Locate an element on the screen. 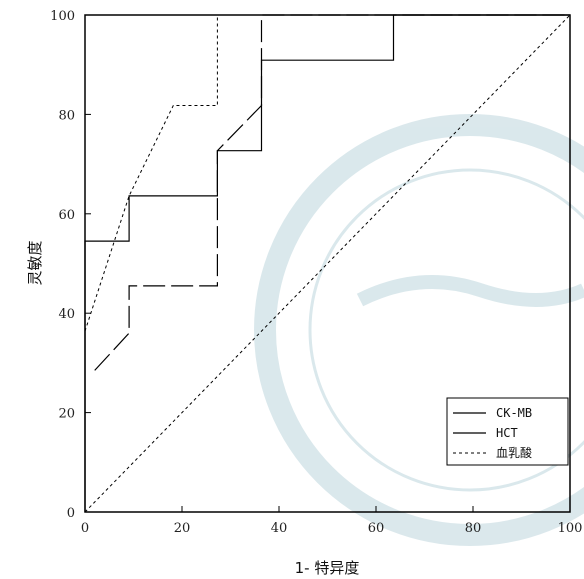 Image resolution: width=584 pixels, height=579 pixels. y-tick-label: 60 is located at coordinates (66, 215).